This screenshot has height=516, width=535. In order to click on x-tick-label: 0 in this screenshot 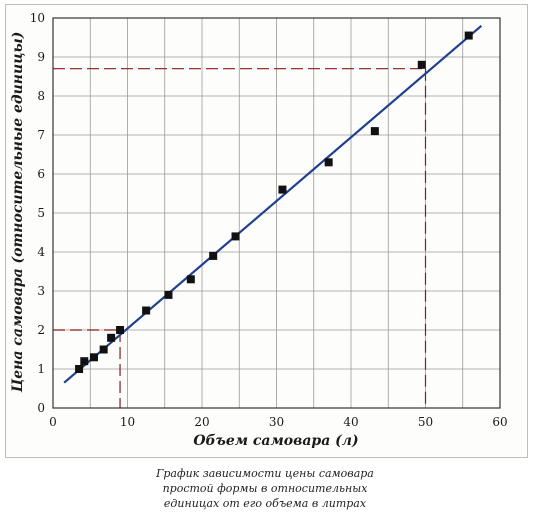, I will do `click(53, 422)`.